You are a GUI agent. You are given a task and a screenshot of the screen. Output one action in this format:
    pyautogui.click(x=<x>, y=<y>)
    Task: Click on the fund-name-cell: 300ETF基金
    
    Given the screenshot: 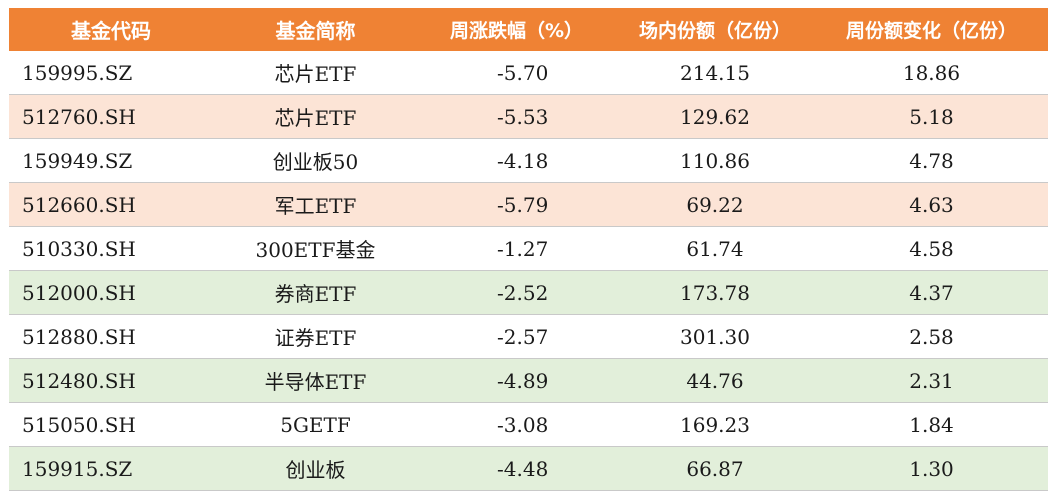 What is the action you would take?
    pyautogui.click(x=315, y=248)
    